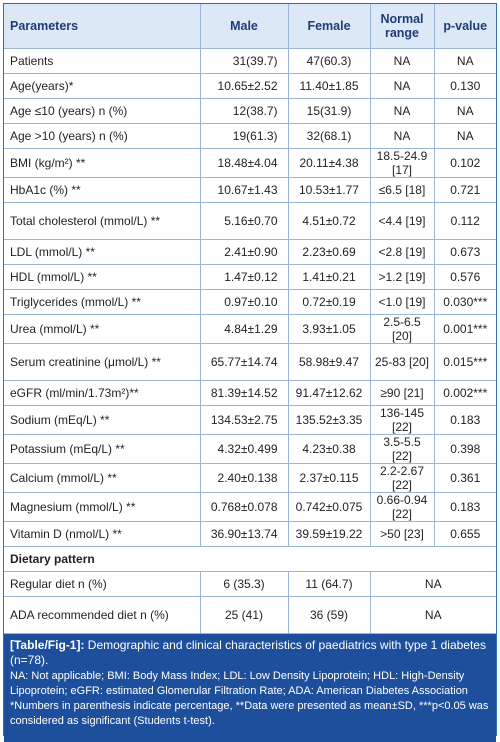 This screenshot has height=742, width=500. What do you see at coordinates (244, 86) in the screenshot?
I see `male-cell: 10.65±2.52` at bounding box center [244, 86].